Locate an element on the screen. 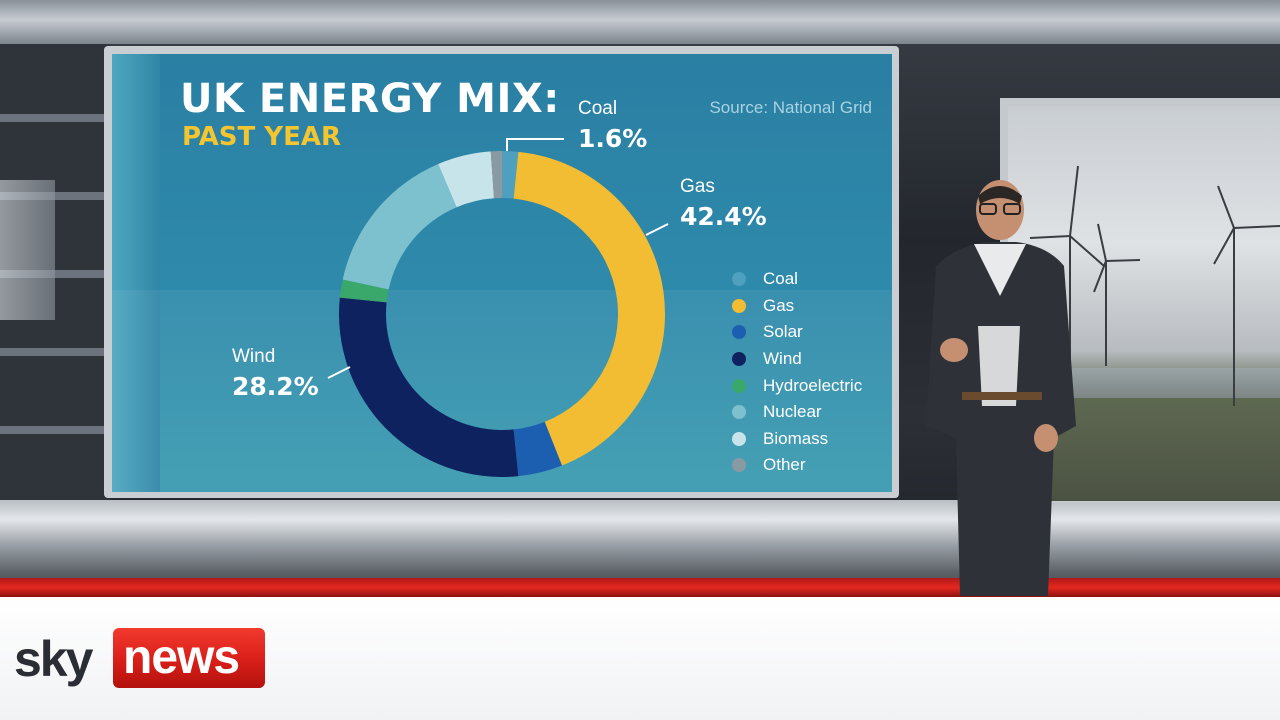 The height and width of the screenshot is (720, 1280). wind-callout-line is located at coordinates (339, 372).